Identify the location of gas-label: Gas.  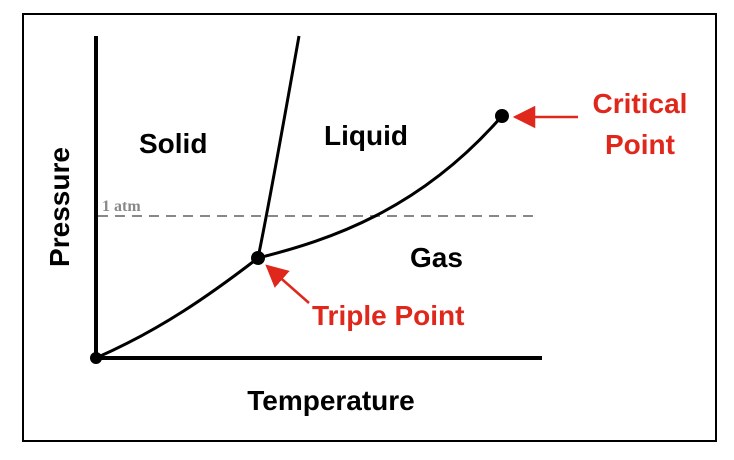
(436, 257).